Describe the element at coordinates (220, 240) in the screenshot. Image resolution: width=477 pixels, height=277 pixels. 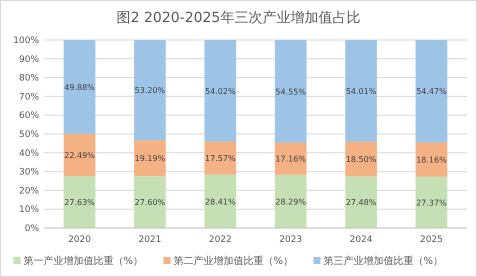
I see `x-tick-label: 2022` at that location.